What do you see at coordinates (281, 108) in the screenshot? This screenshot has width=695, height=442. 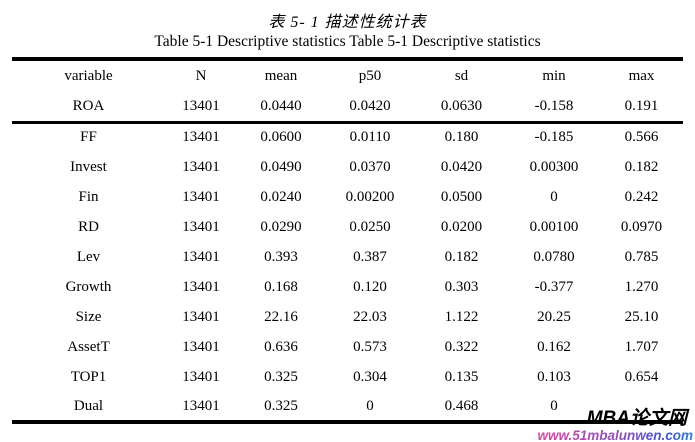 I see `cell: 0.0440` at bounding box center [281, 108].